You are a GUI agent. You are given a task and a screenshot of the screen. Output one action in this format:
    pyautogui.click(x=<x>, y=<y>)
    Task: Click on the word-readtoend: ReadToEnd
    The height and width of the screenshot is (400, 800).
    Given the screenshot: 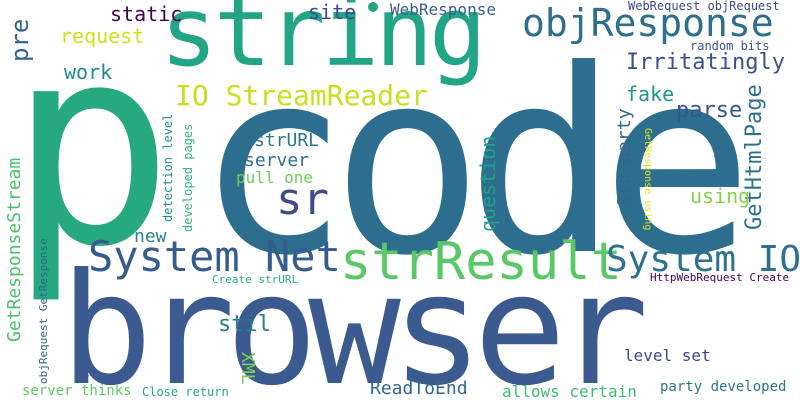 What is the action you would take?
    pyautogui.click(x=419, y=388)
    